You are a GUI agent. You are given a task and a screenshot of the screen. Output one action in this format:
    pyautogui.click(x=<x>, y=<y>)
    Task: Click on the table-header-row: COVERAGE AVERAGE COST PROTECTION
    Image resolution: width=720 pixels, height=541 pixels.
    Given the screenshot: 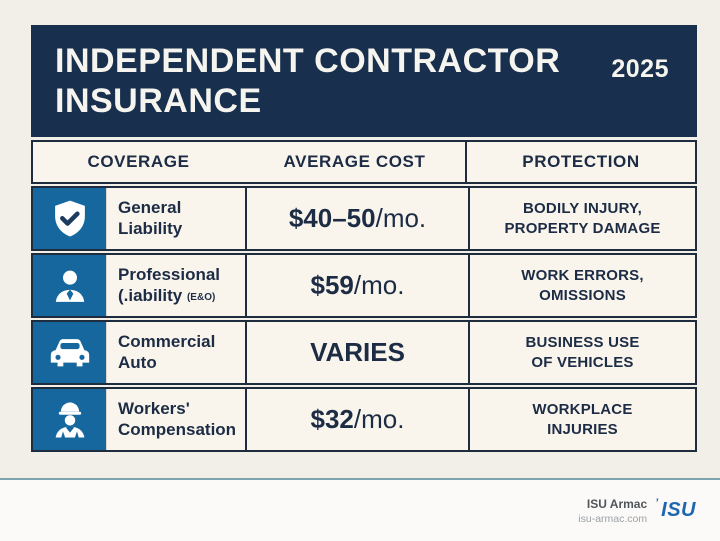 What is the action you would take?
    pyautogui.click(x=364, y=162)
    